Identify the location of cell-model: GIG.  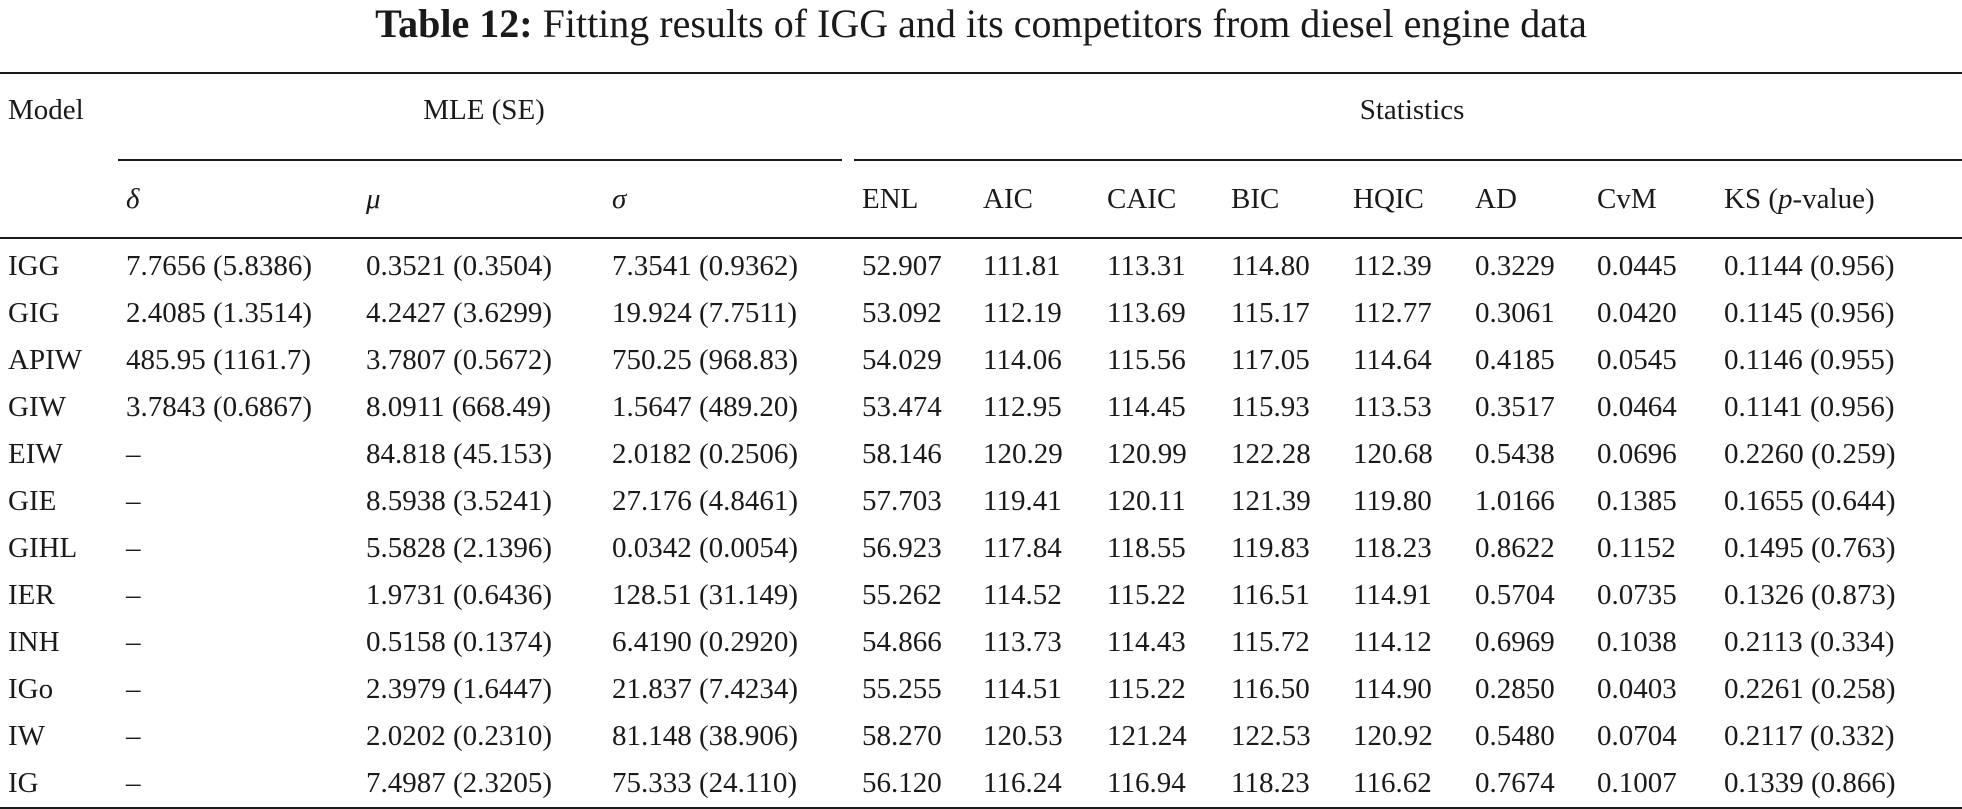
(34, 313).